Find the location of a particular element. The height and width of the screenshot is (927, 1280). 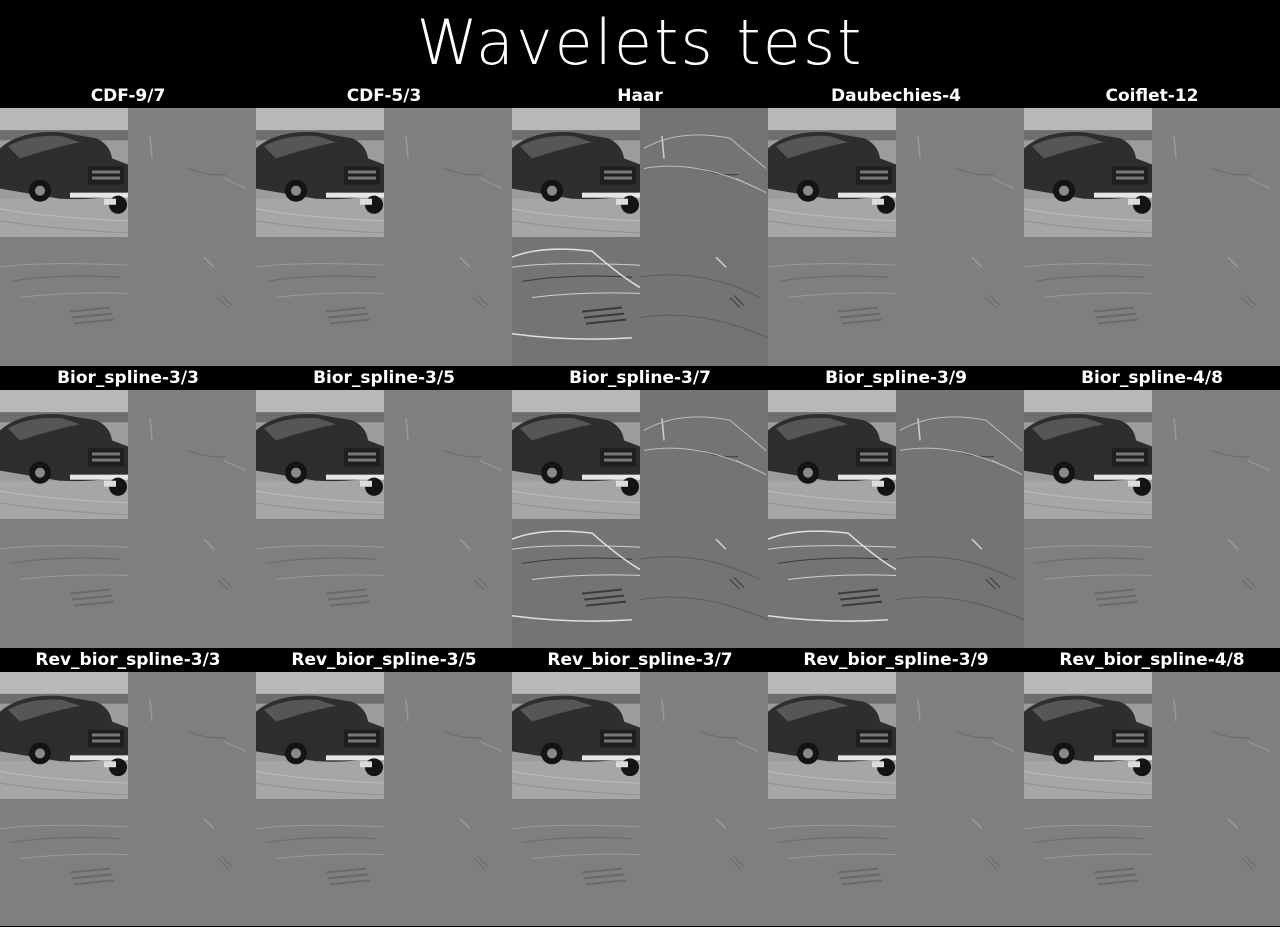

wavelet-name-label: Bior_spline-3/7 is located at coordinates (640, 378).